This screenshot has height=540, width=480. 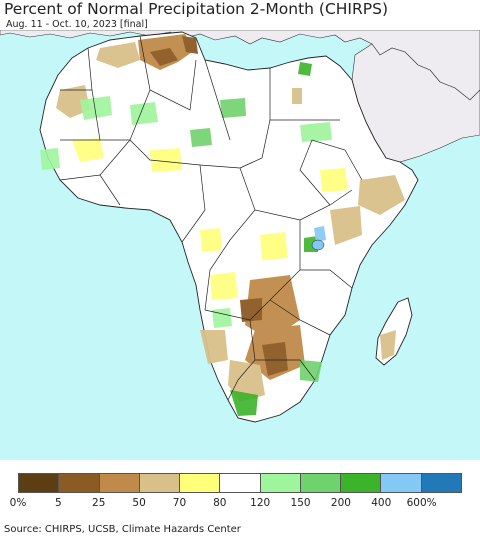 I want to click on legend-tick-label: 25, so click(x=99, y=503).